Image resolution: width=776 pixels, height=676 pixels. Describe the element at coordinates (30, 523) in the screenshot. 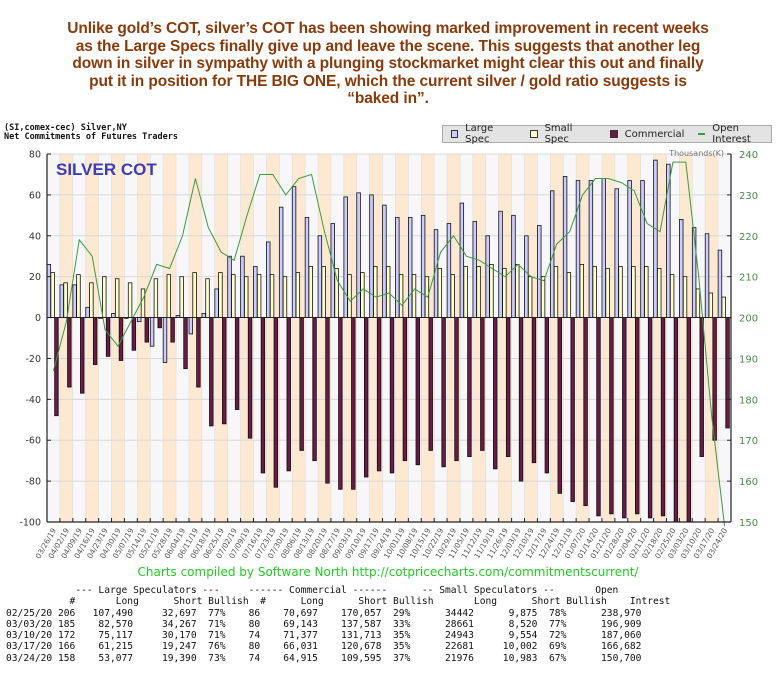

I see `y-tick-label: -100` at that location.